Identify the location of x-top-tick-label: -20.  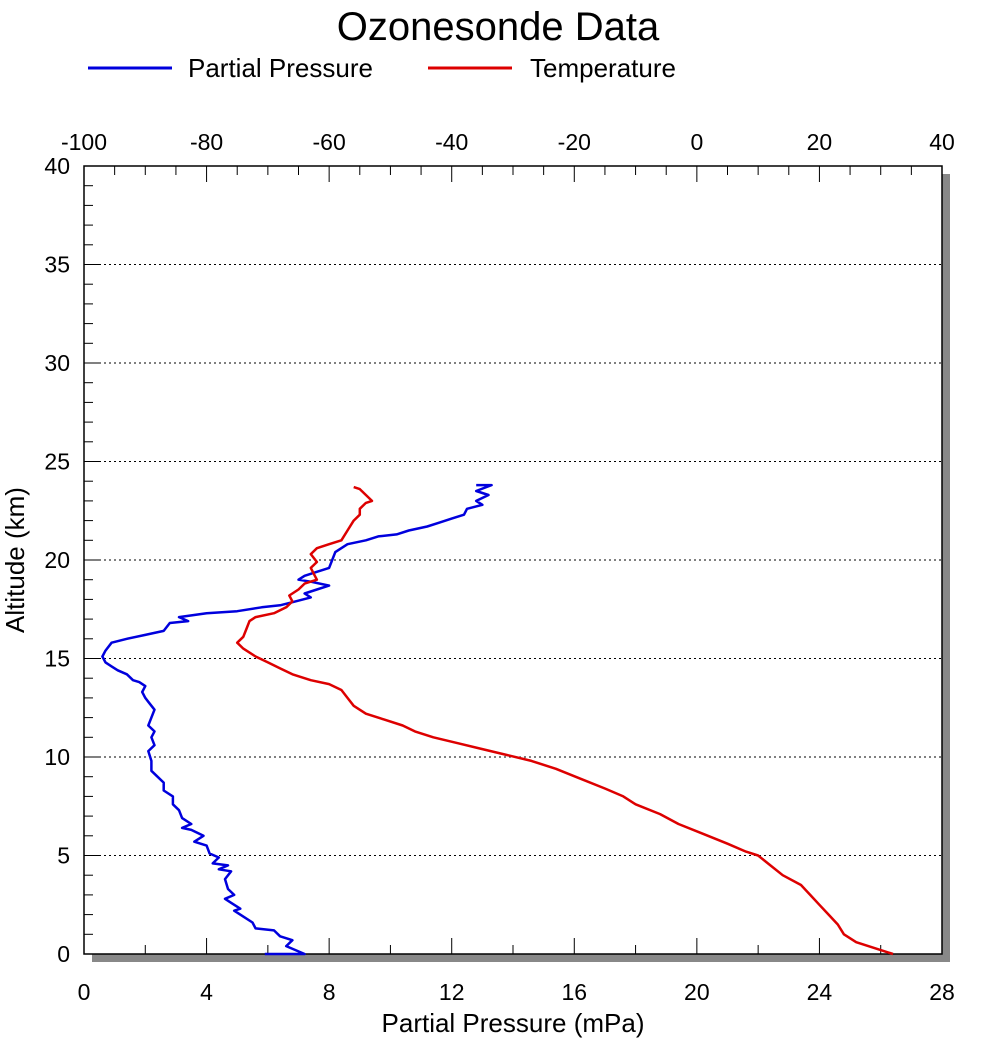
(574, 142).